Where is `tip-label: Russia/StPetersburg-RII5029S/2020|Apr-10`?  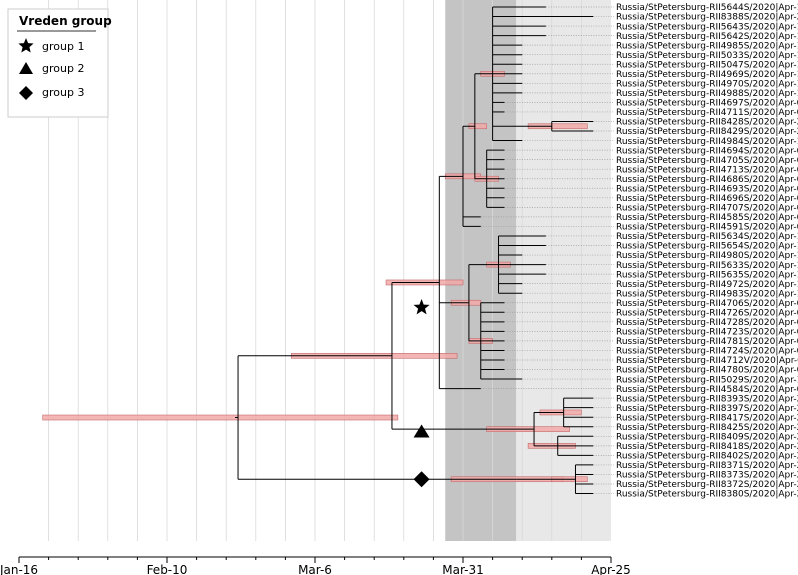
tip-label: Russia/StPetersburg-RII5029S/2020|Apr-10 is located at coordinates (707, 380).